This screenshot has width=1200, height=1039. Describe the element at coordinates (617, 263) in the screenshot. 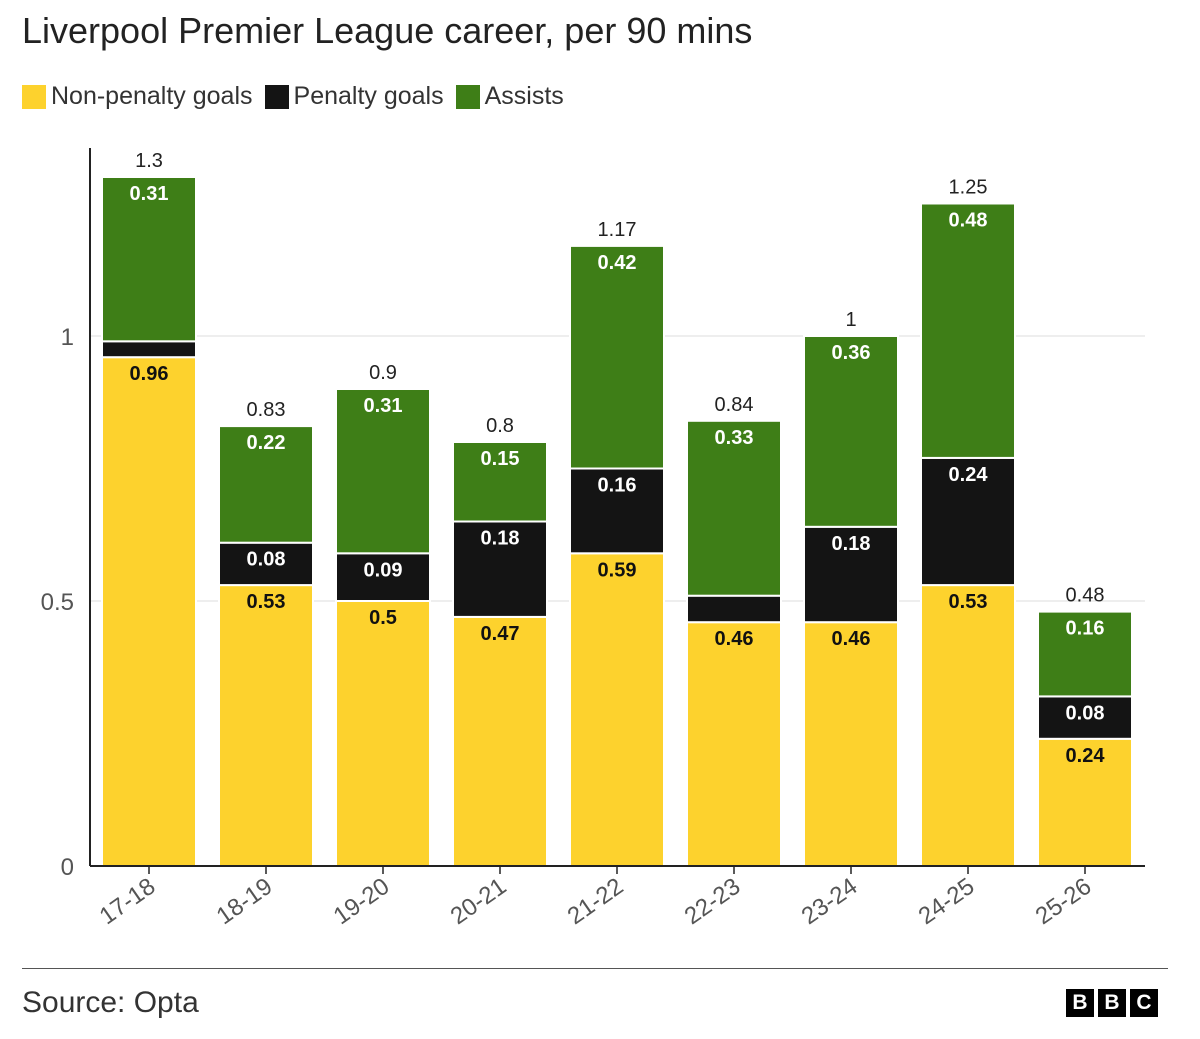

I see `data-label: 0.42` at that location.